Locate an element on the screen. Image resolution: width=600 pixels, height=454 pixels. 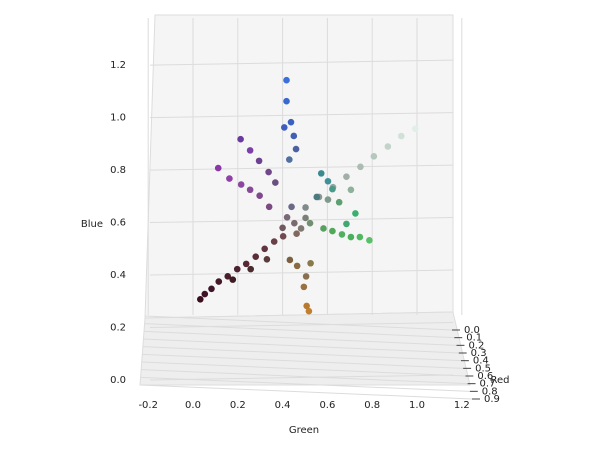
z-tick-label: 0.2 is located at coordinates (476, 345).